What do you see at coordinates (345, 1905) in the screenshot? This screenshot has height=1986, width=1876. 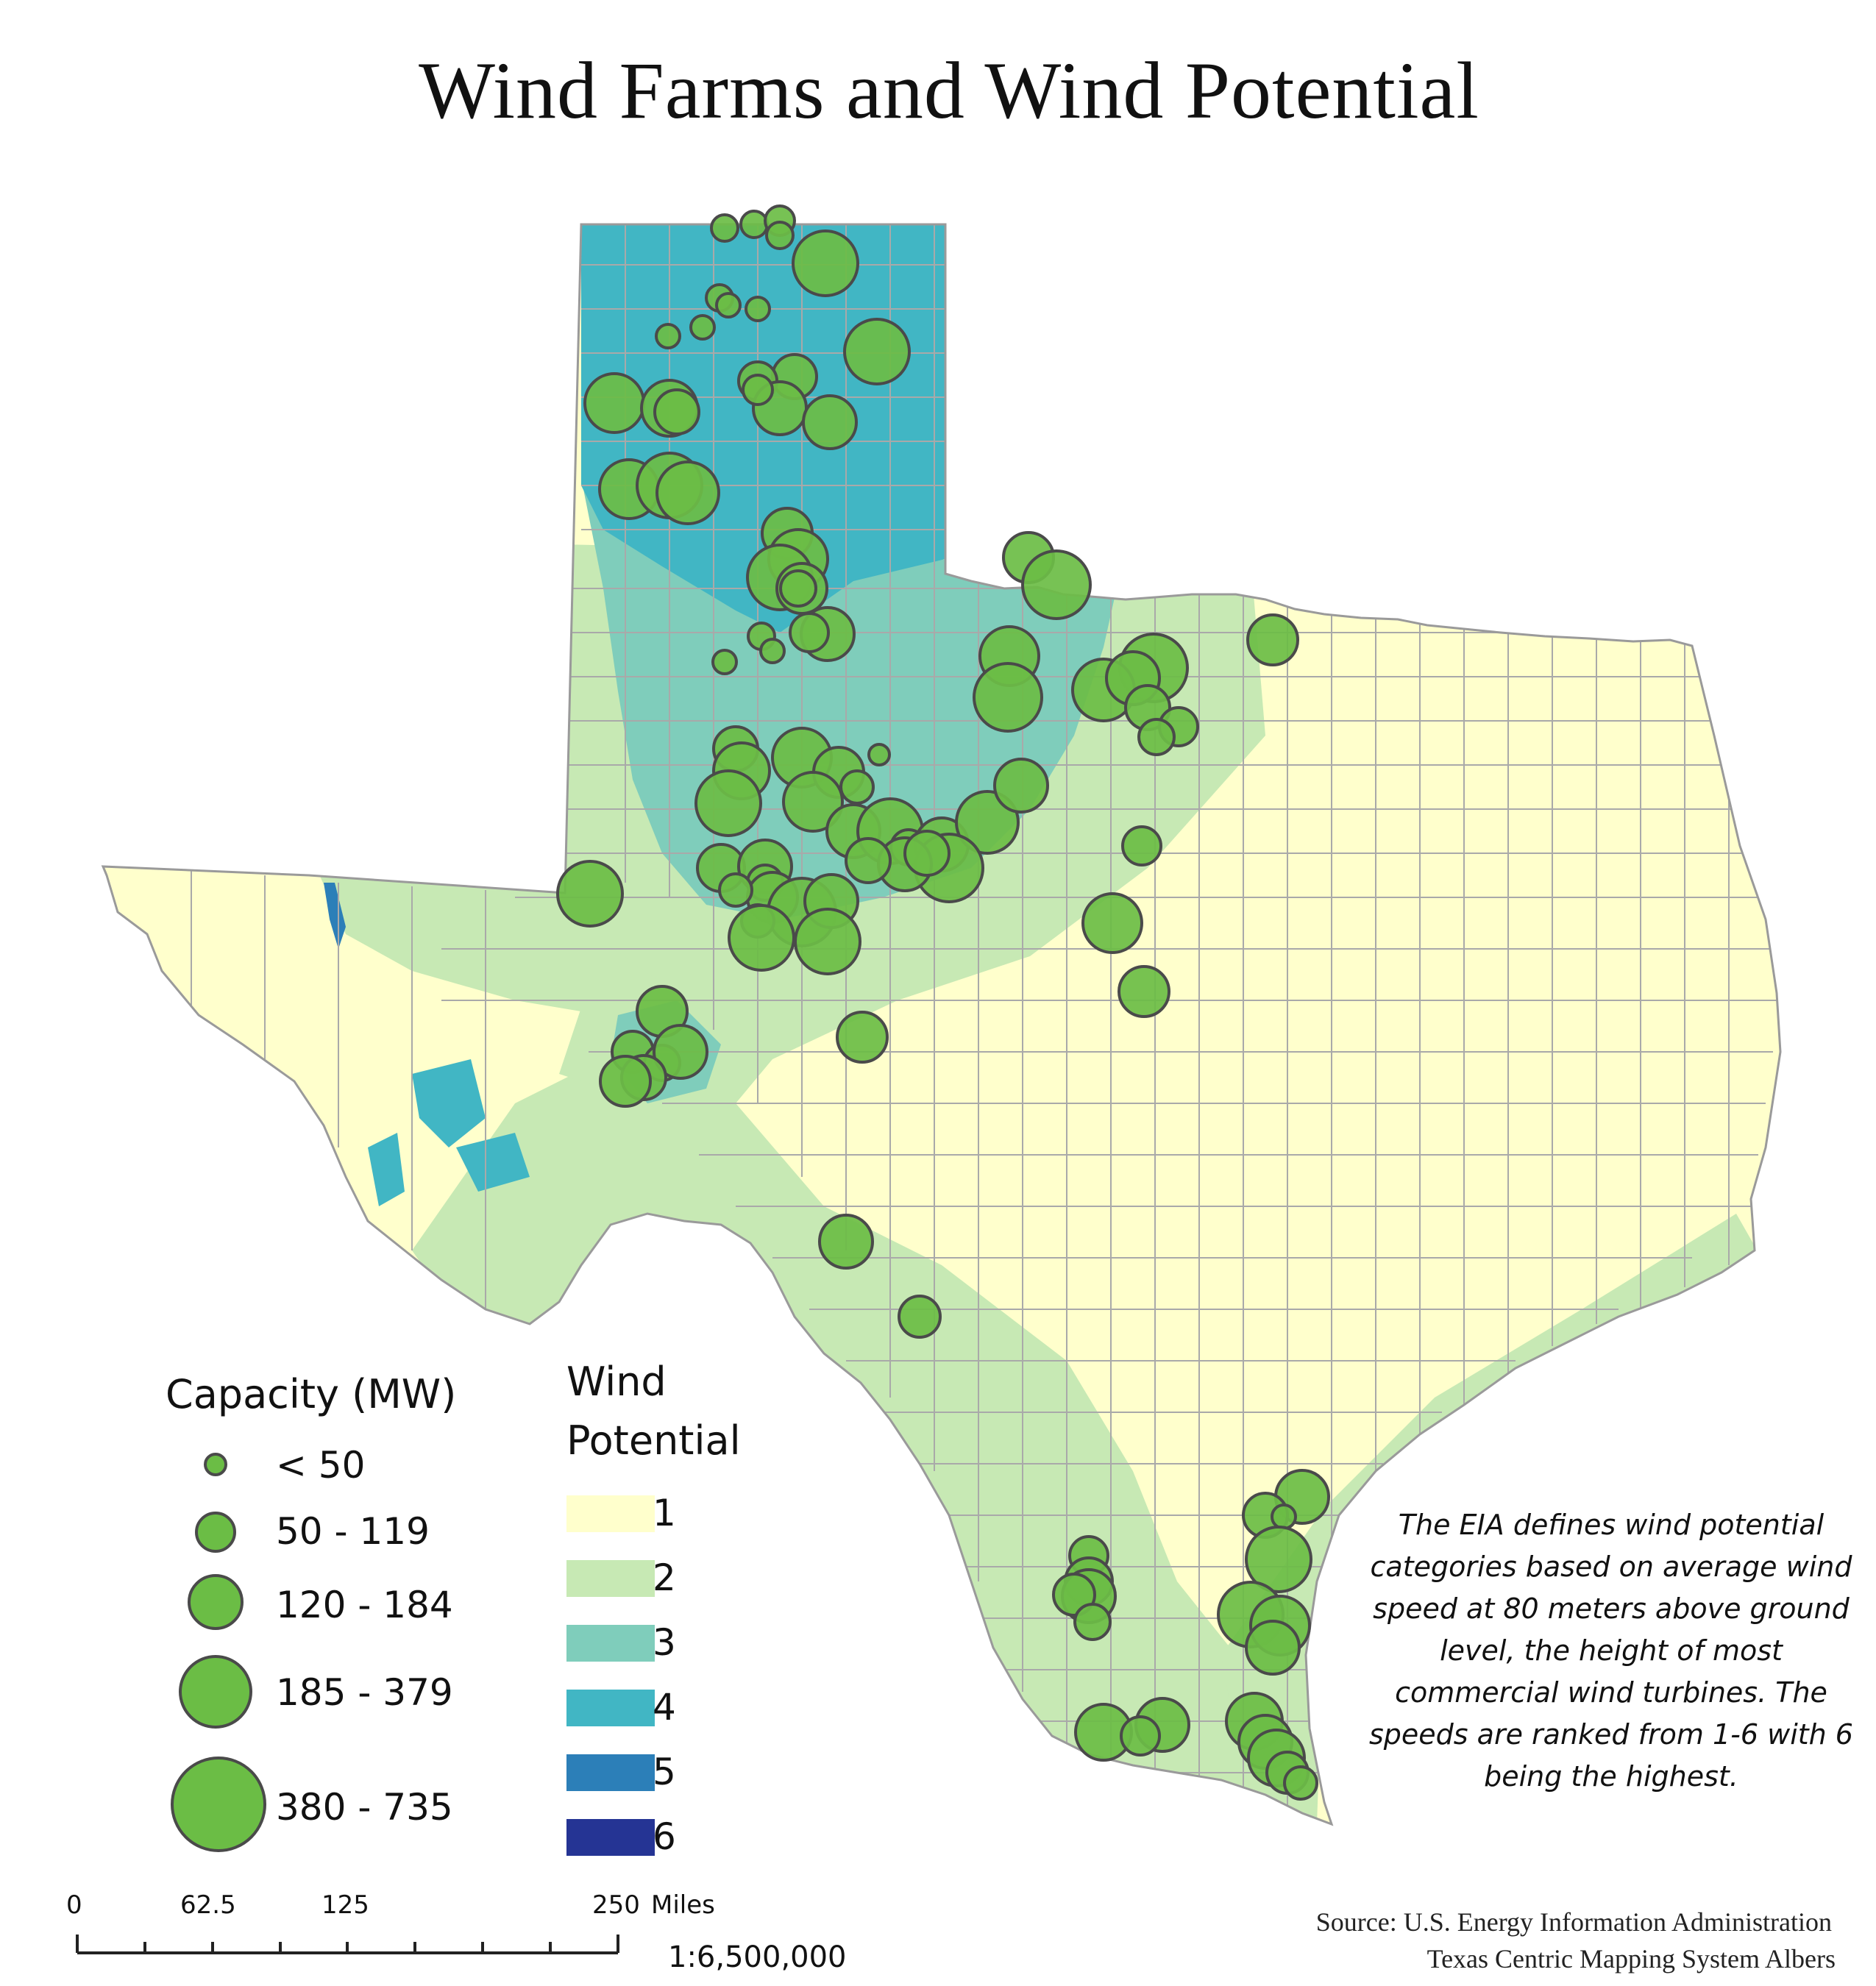 I see `scale-tick-125: 125` at bounding box center [345, 1905].